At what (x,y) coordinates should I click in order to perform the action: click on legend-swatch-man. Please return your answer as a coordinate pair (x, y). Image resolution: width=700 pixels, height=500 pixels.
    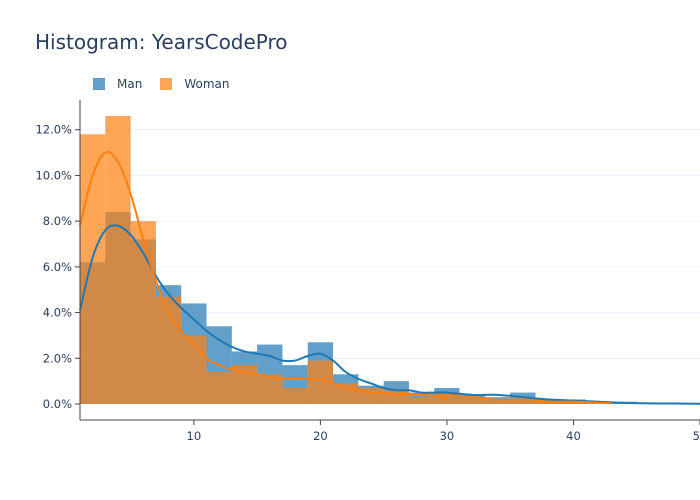
    Looking at the image, I should click on (99, 84).